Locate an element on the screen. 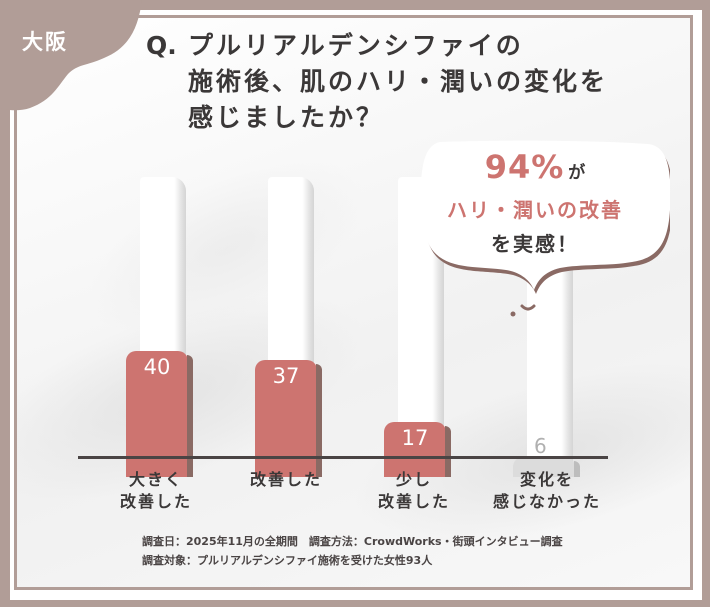 Image resolution: width=710 pixels, height=607 pixels. question-title: Q. プルリアルデンシファイの 施術後、肌のハリ・潤いの変化を 感じましたか？ is located at coordinates (377, 82).